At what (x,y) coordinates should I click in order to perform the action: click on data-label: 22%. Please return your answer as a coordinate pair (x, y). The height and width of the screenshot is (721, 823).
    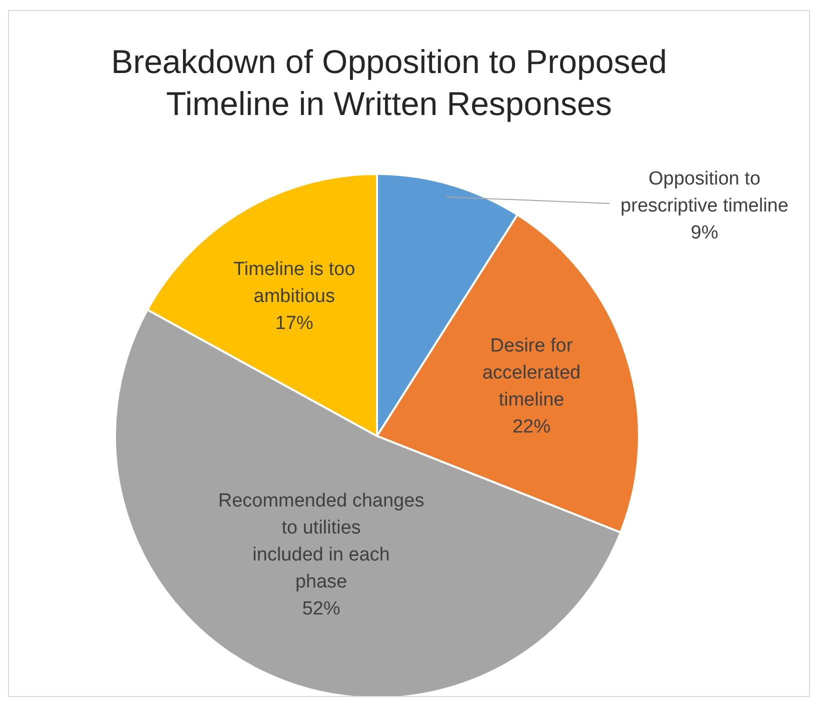
    Looking at the image, I should click on (531, 426).